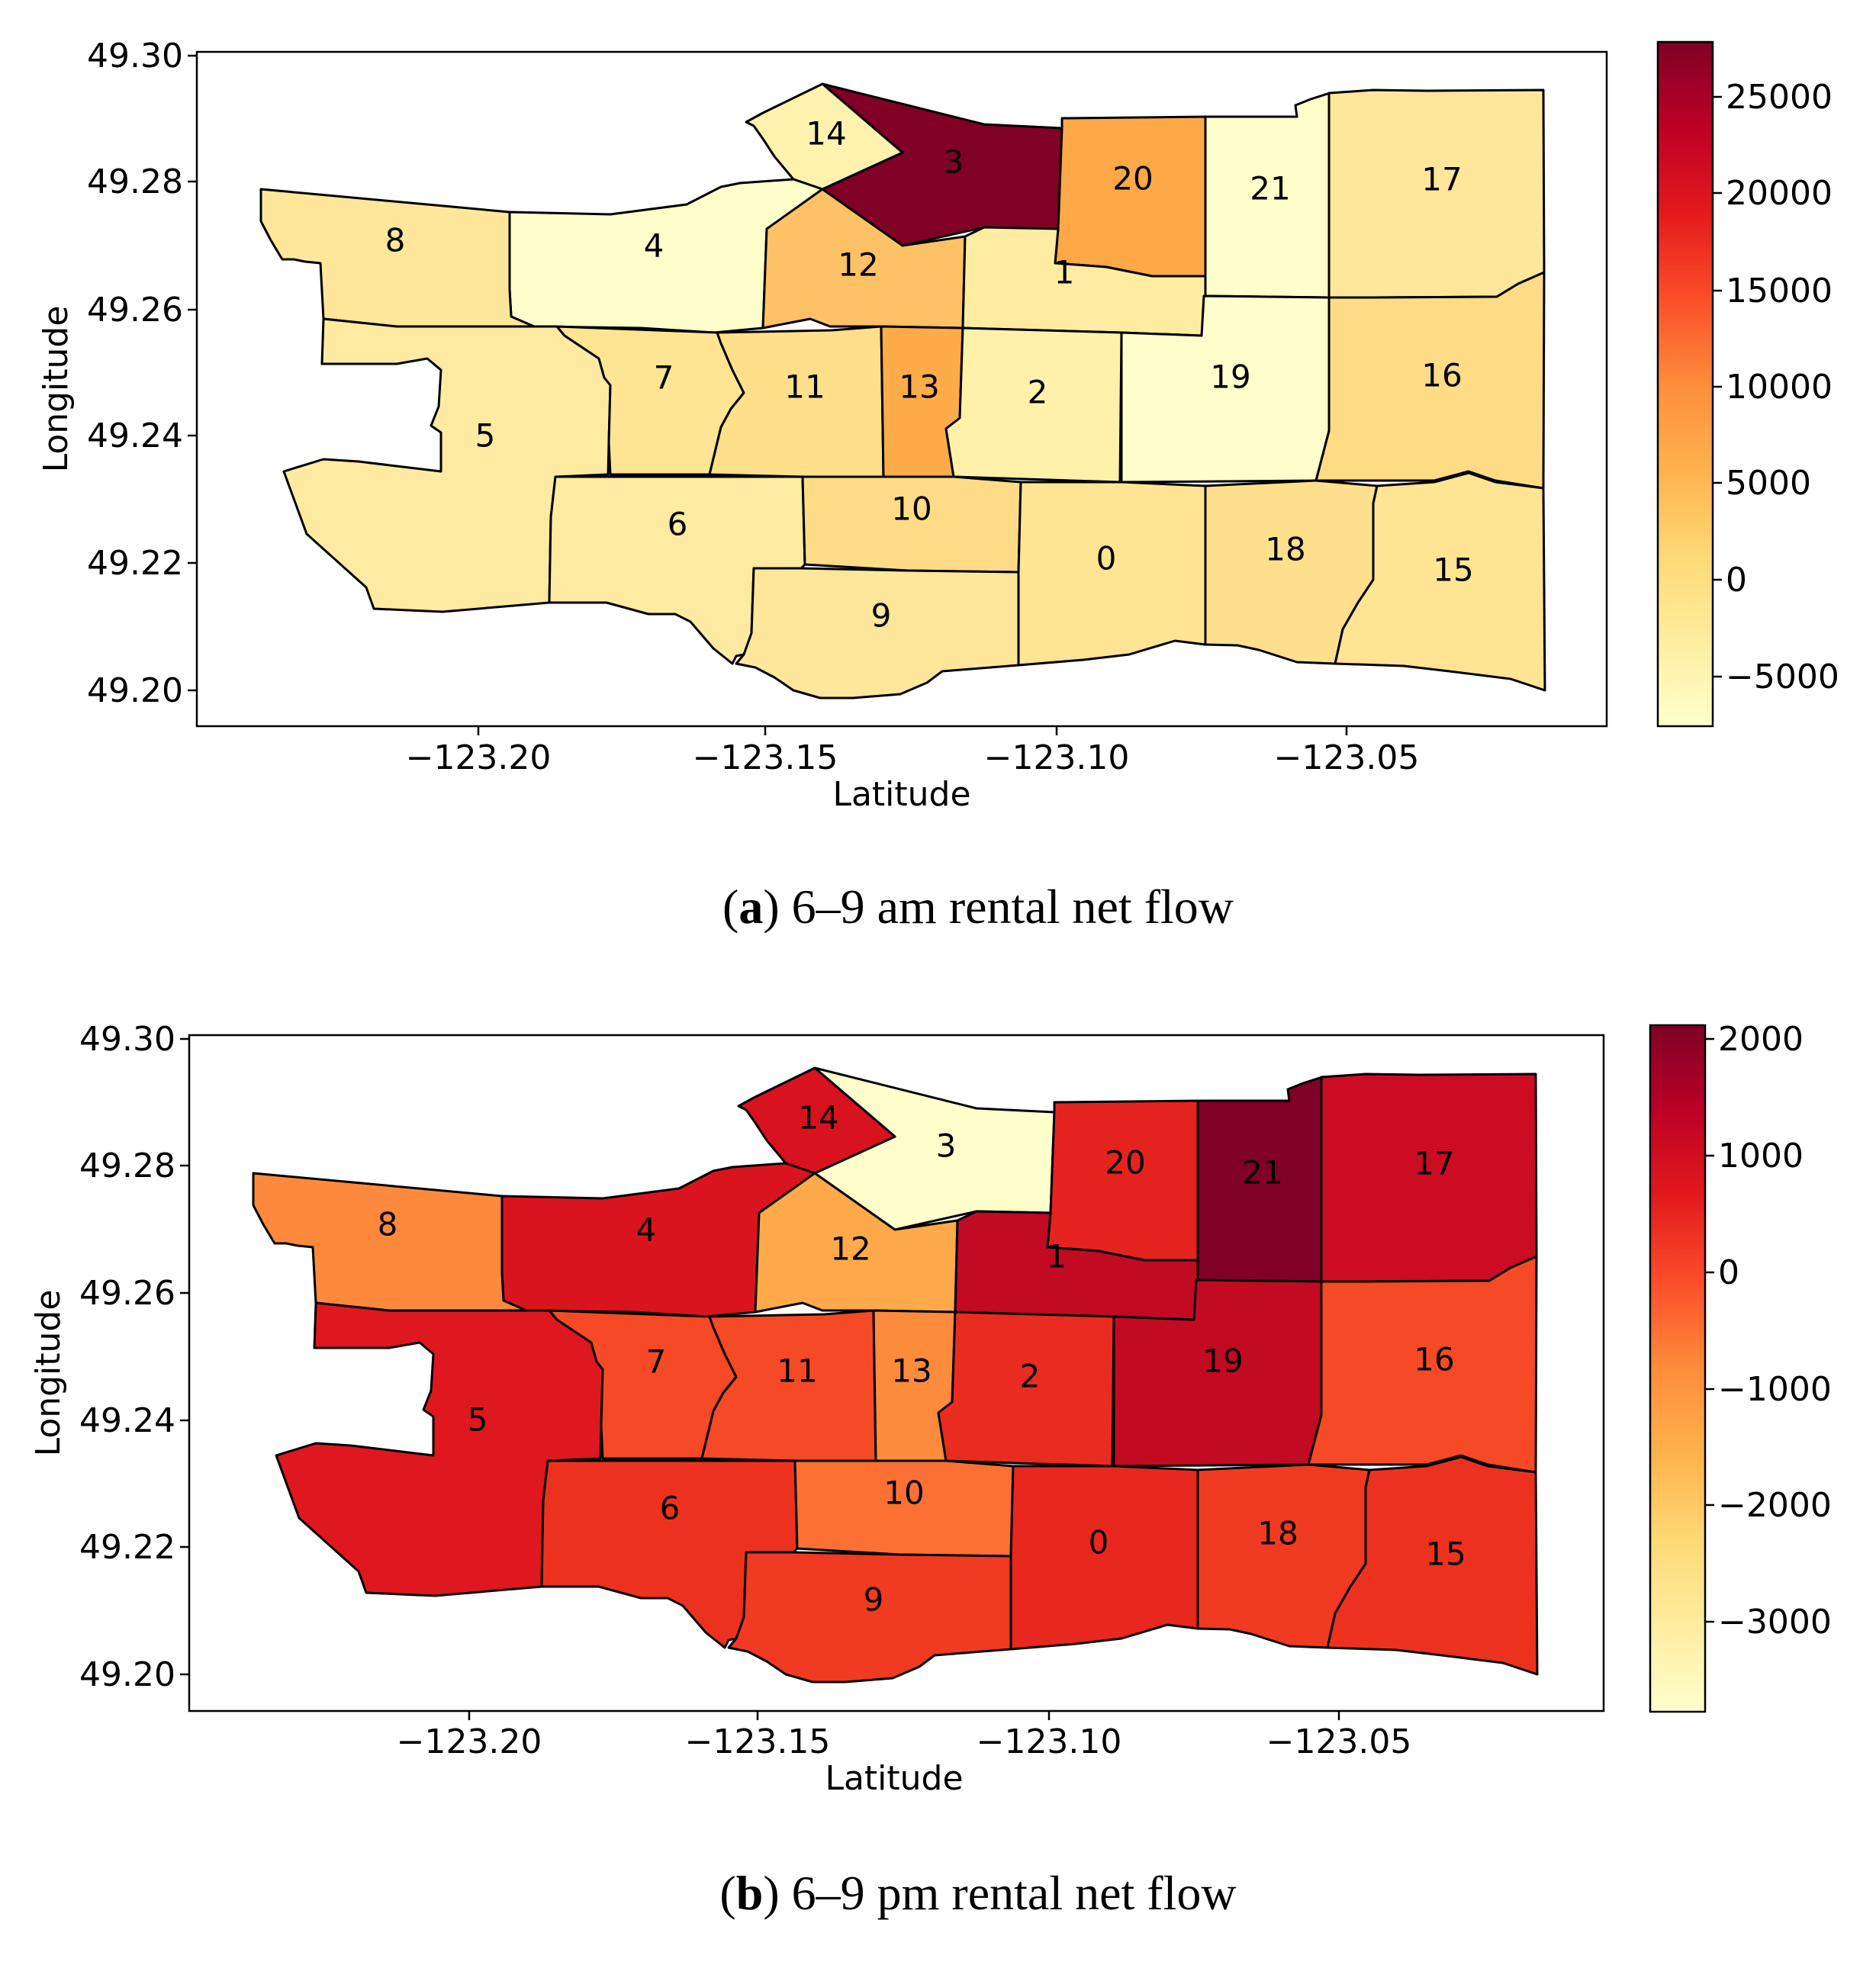  I want to click on panel-a-caption-text: ) 6–9 am rental net flow, so click(998, 907).